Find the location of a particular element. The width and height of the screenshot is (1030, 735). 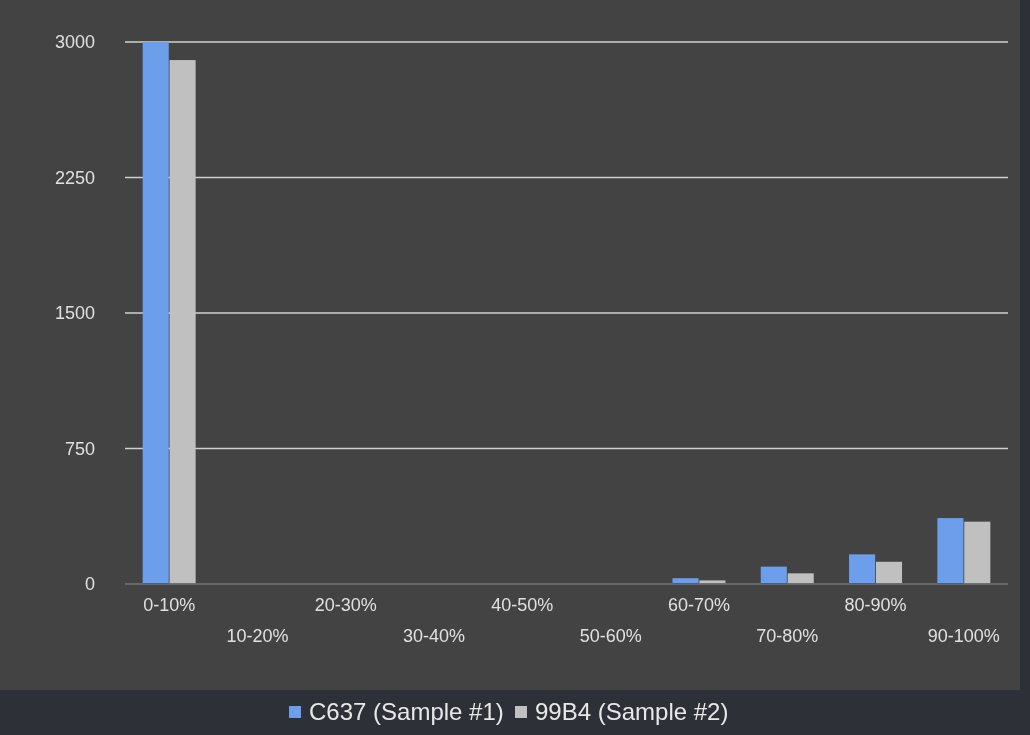

x-tick-label: 0-10% is located at coordinates (169, 605).